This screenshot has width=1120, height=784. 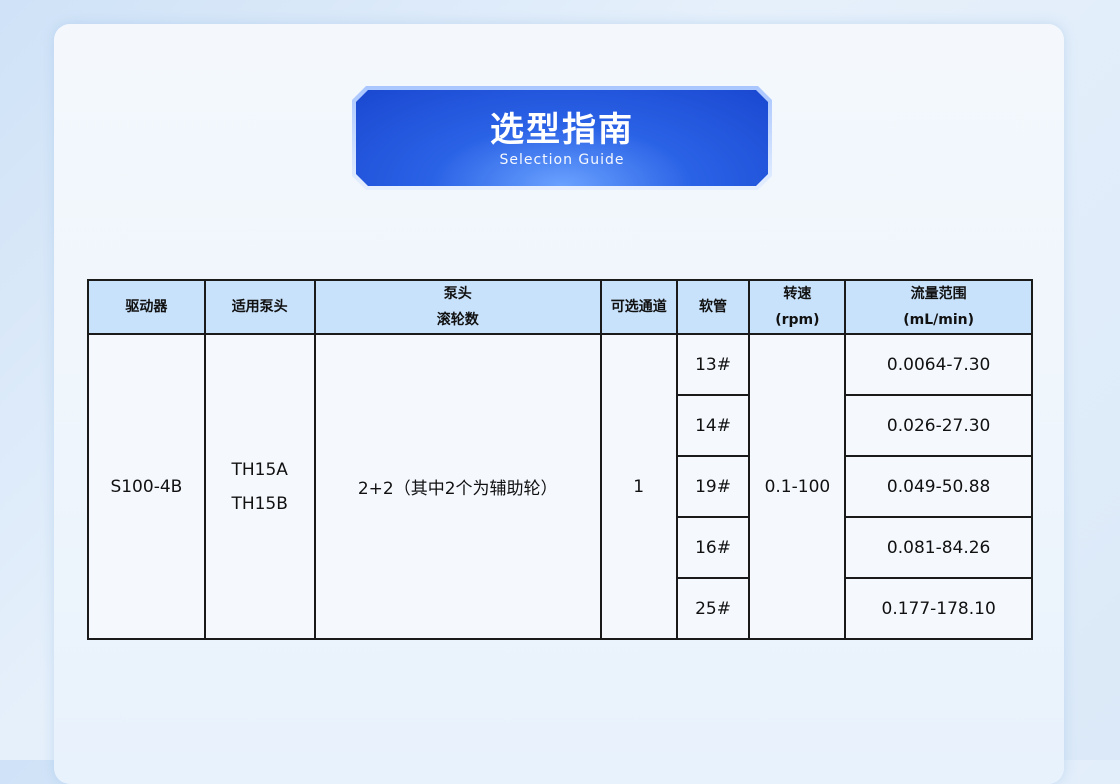 What do you see at coordinates (560, 608) in the screenshot?
I see `table-row: 25# 0.177-178.10` at bounding box center [560, 608].